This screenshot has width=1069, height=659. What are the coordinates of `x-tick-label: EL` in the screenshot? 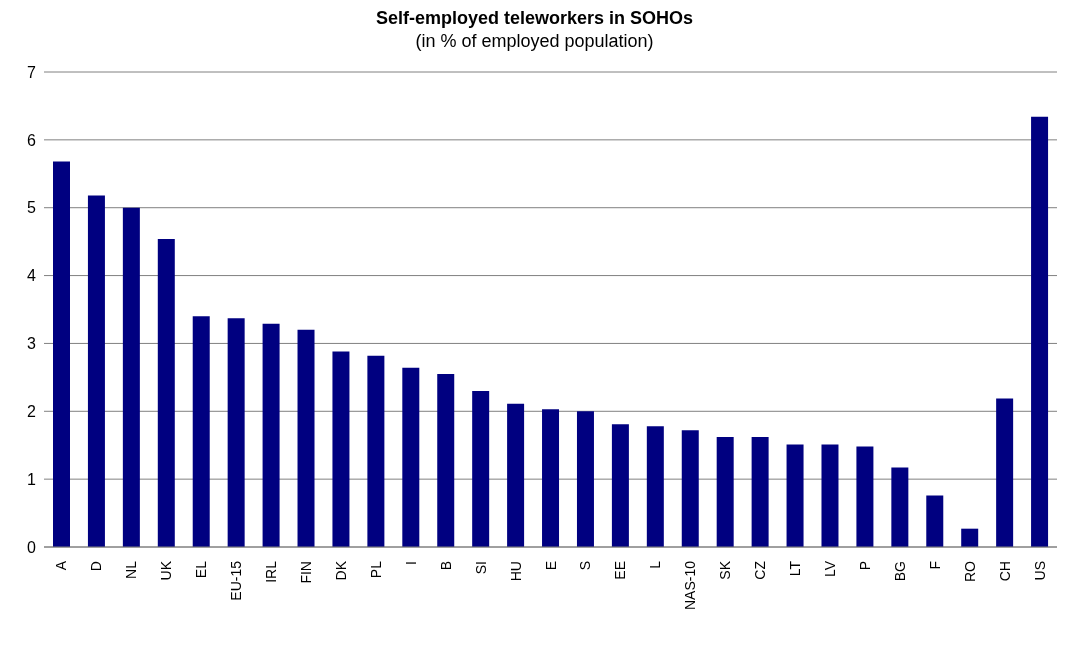 It's located at (201, 569).